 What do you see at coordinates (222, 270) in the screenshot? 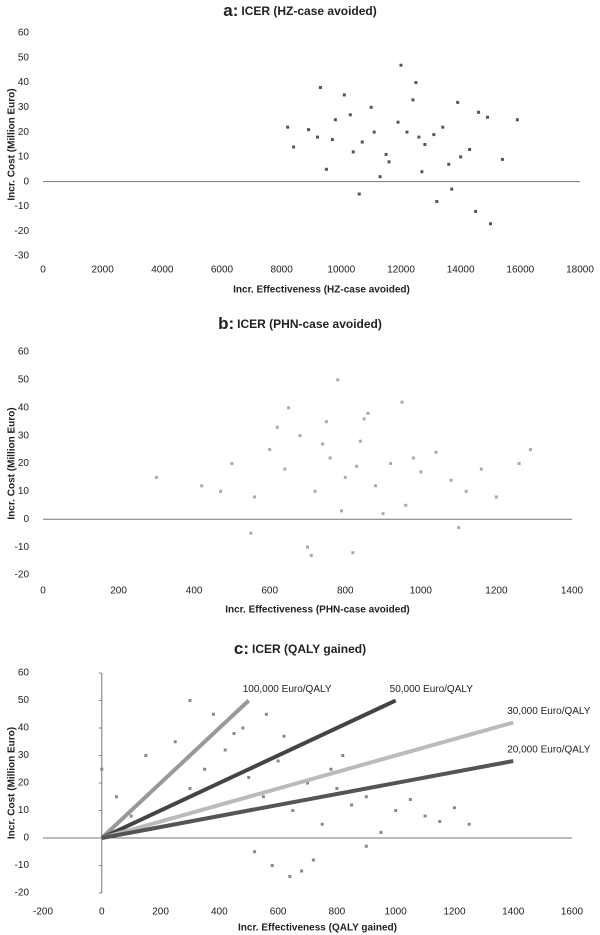
I see `x-tick-label: 6000` at bounding box center [222, 270].